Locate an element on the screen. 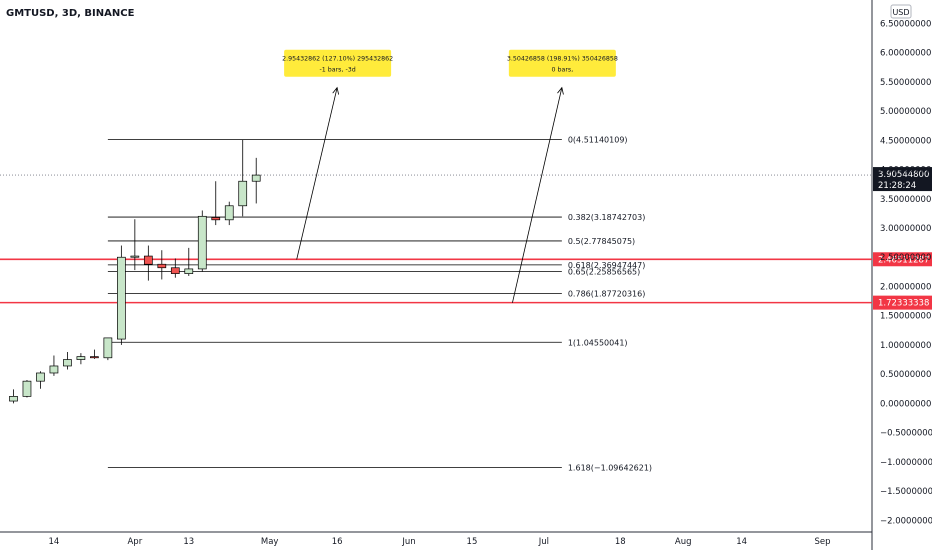 This screenshot has width=932, height=550. price-tick-label: 1.00000000 is located at coordinates (905, 346).